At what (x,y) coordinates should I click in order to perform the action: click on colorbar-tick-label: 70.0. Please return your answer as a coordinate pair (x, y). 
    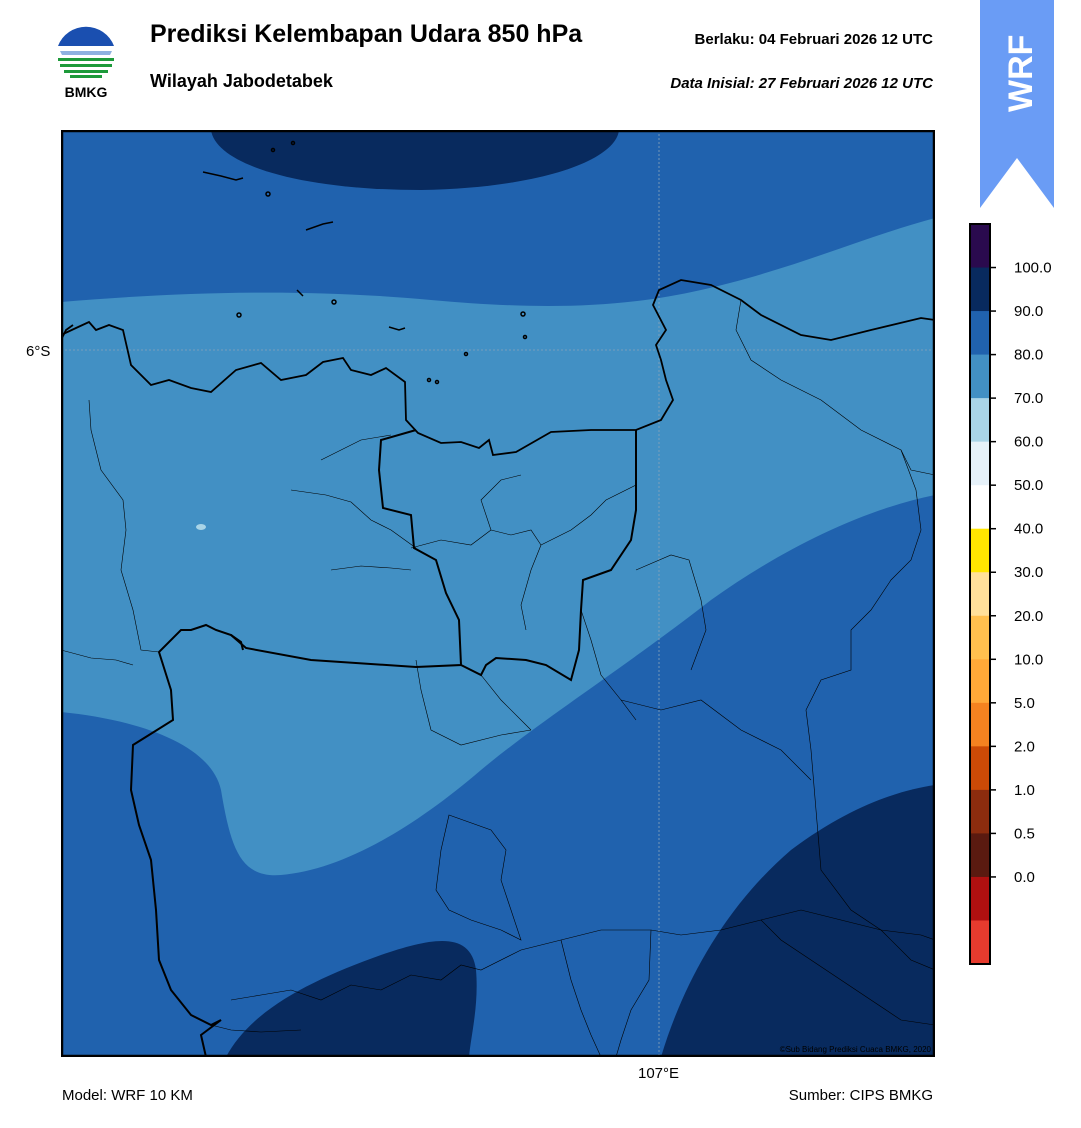
    Looking at the image, I should click on (1028, 398).